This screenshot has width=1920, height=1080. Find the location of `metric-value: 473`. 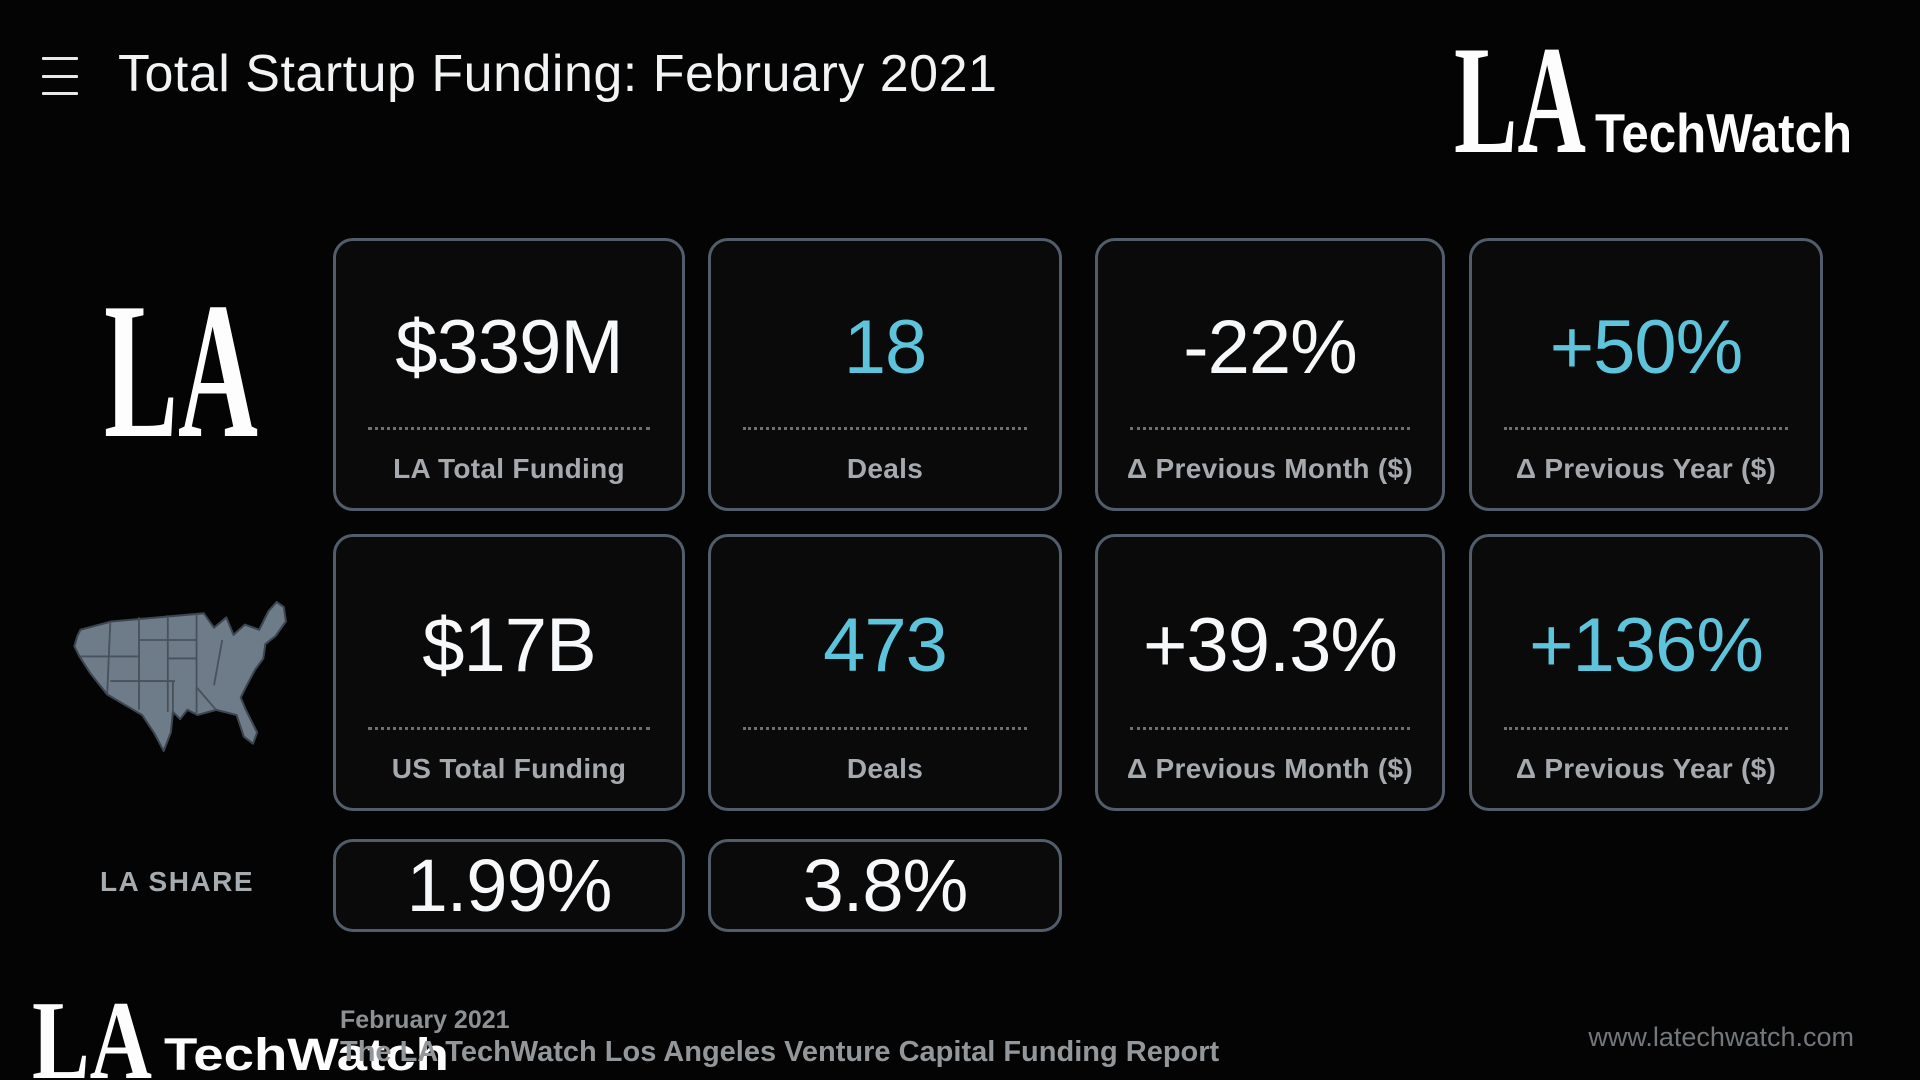

metric-value: 473 is located at coordinates (885, 645).